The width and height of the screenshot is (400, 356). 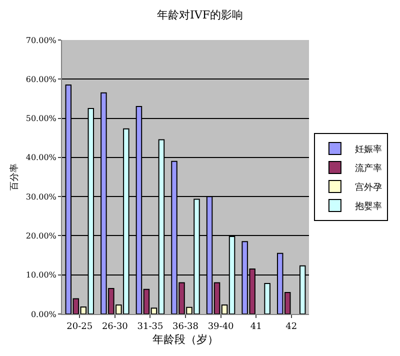 What do you see at coordinates (200, 15) in the screenshot?
I see `chart-title: 年龄对IVF的影响` at bounding box center [200, 15].